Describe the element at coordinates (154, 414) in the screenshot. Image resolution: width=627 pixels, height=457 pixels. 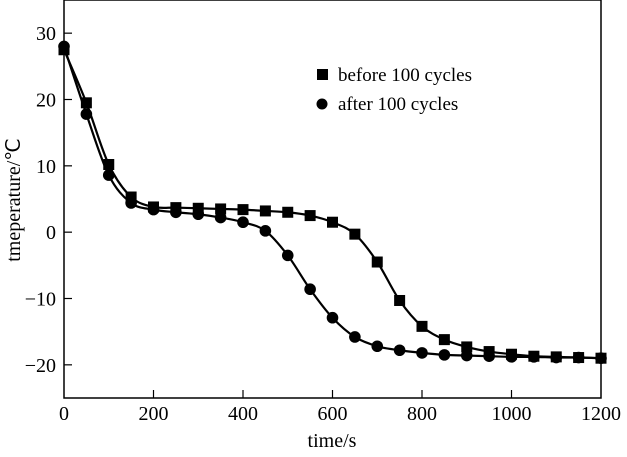
I see `x-tick-label: 200` at that location.